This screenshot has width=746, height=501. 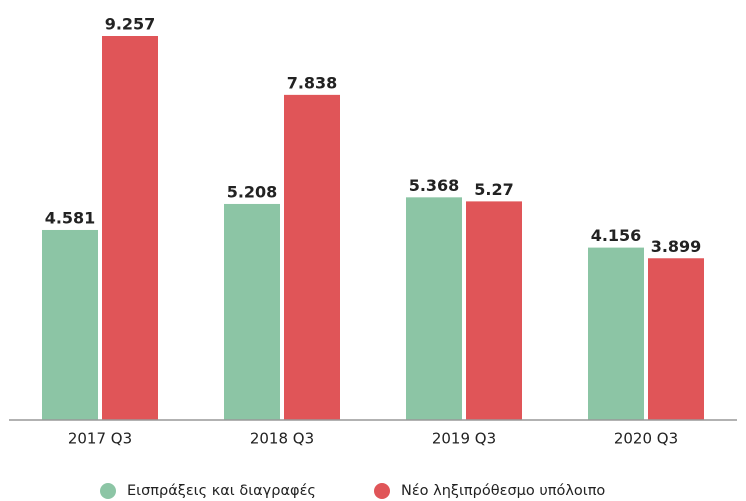 I want to click on value-label: 5.208, so click(x=252, y=191).